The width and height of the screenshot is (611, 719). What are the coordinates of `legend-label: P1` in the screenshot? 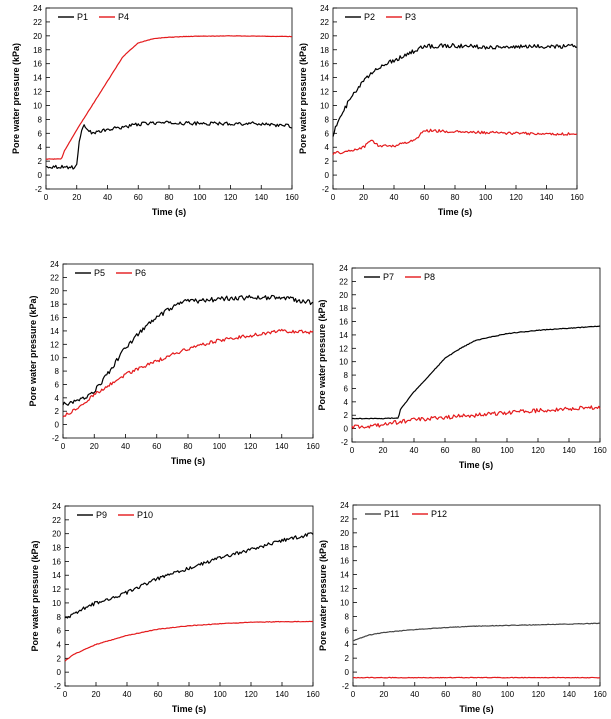 It's located at (82, 17).